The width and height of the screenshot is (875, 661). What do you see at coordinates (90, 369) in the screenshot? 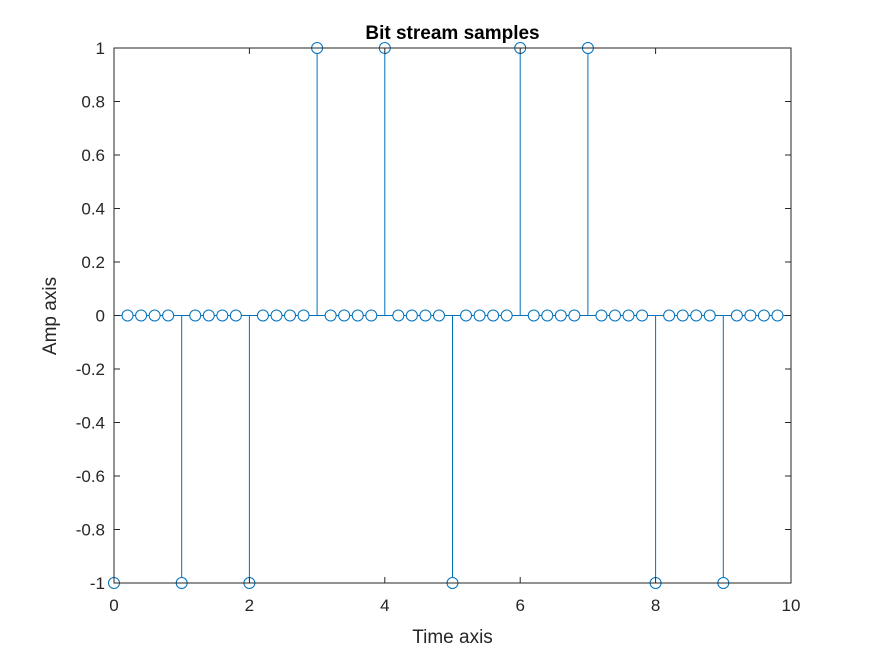
I see `y-tick-label: -0.2` at bounding box center [90, 369].